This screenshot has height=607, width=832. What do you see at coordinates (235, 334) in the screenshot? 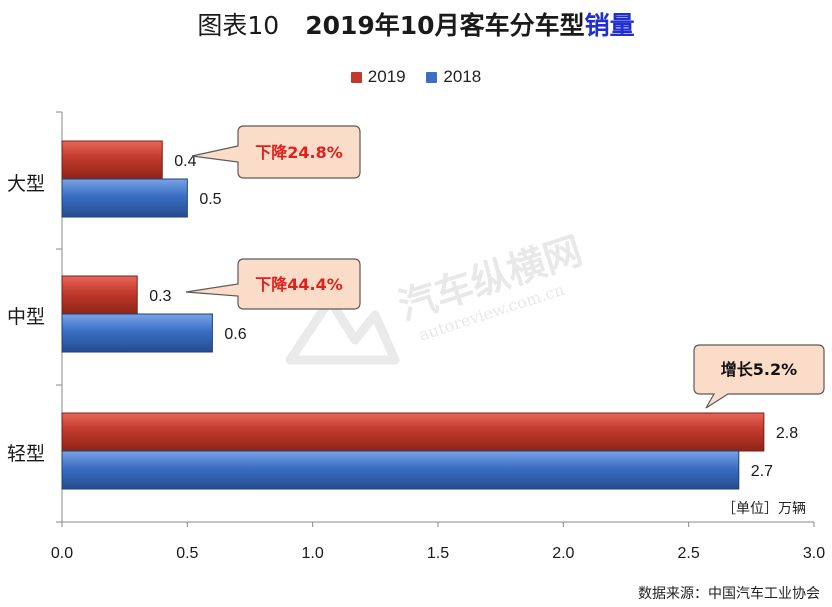
I see `data-label-2018-1: 0.6` at bounding box center [235, 334].